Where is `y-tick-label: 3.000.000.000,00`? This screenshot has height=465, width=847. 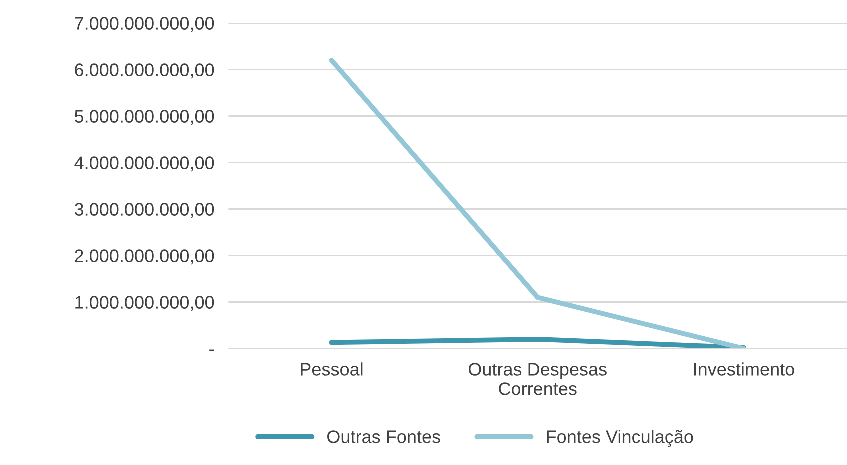
y-tick-label: 3.000.000.000,00 is located at coordinates (144, 210).